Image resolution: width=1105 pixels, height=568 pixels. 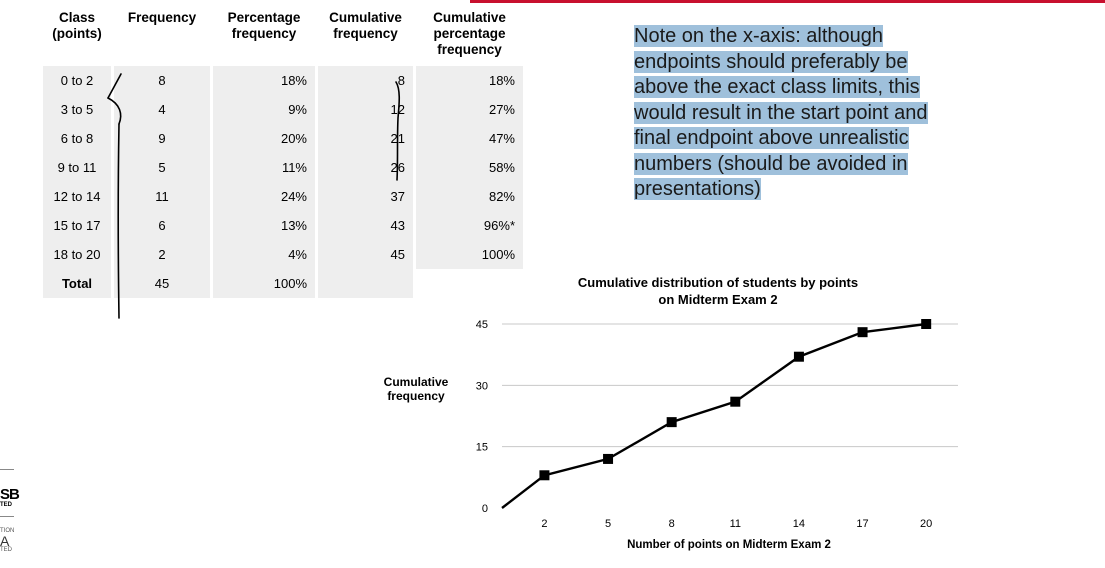 What do you see at coordinates (365, 196) in the screenshot?
I see `cell-cumulative-frequency: 37` at bounding box center [365, 196].